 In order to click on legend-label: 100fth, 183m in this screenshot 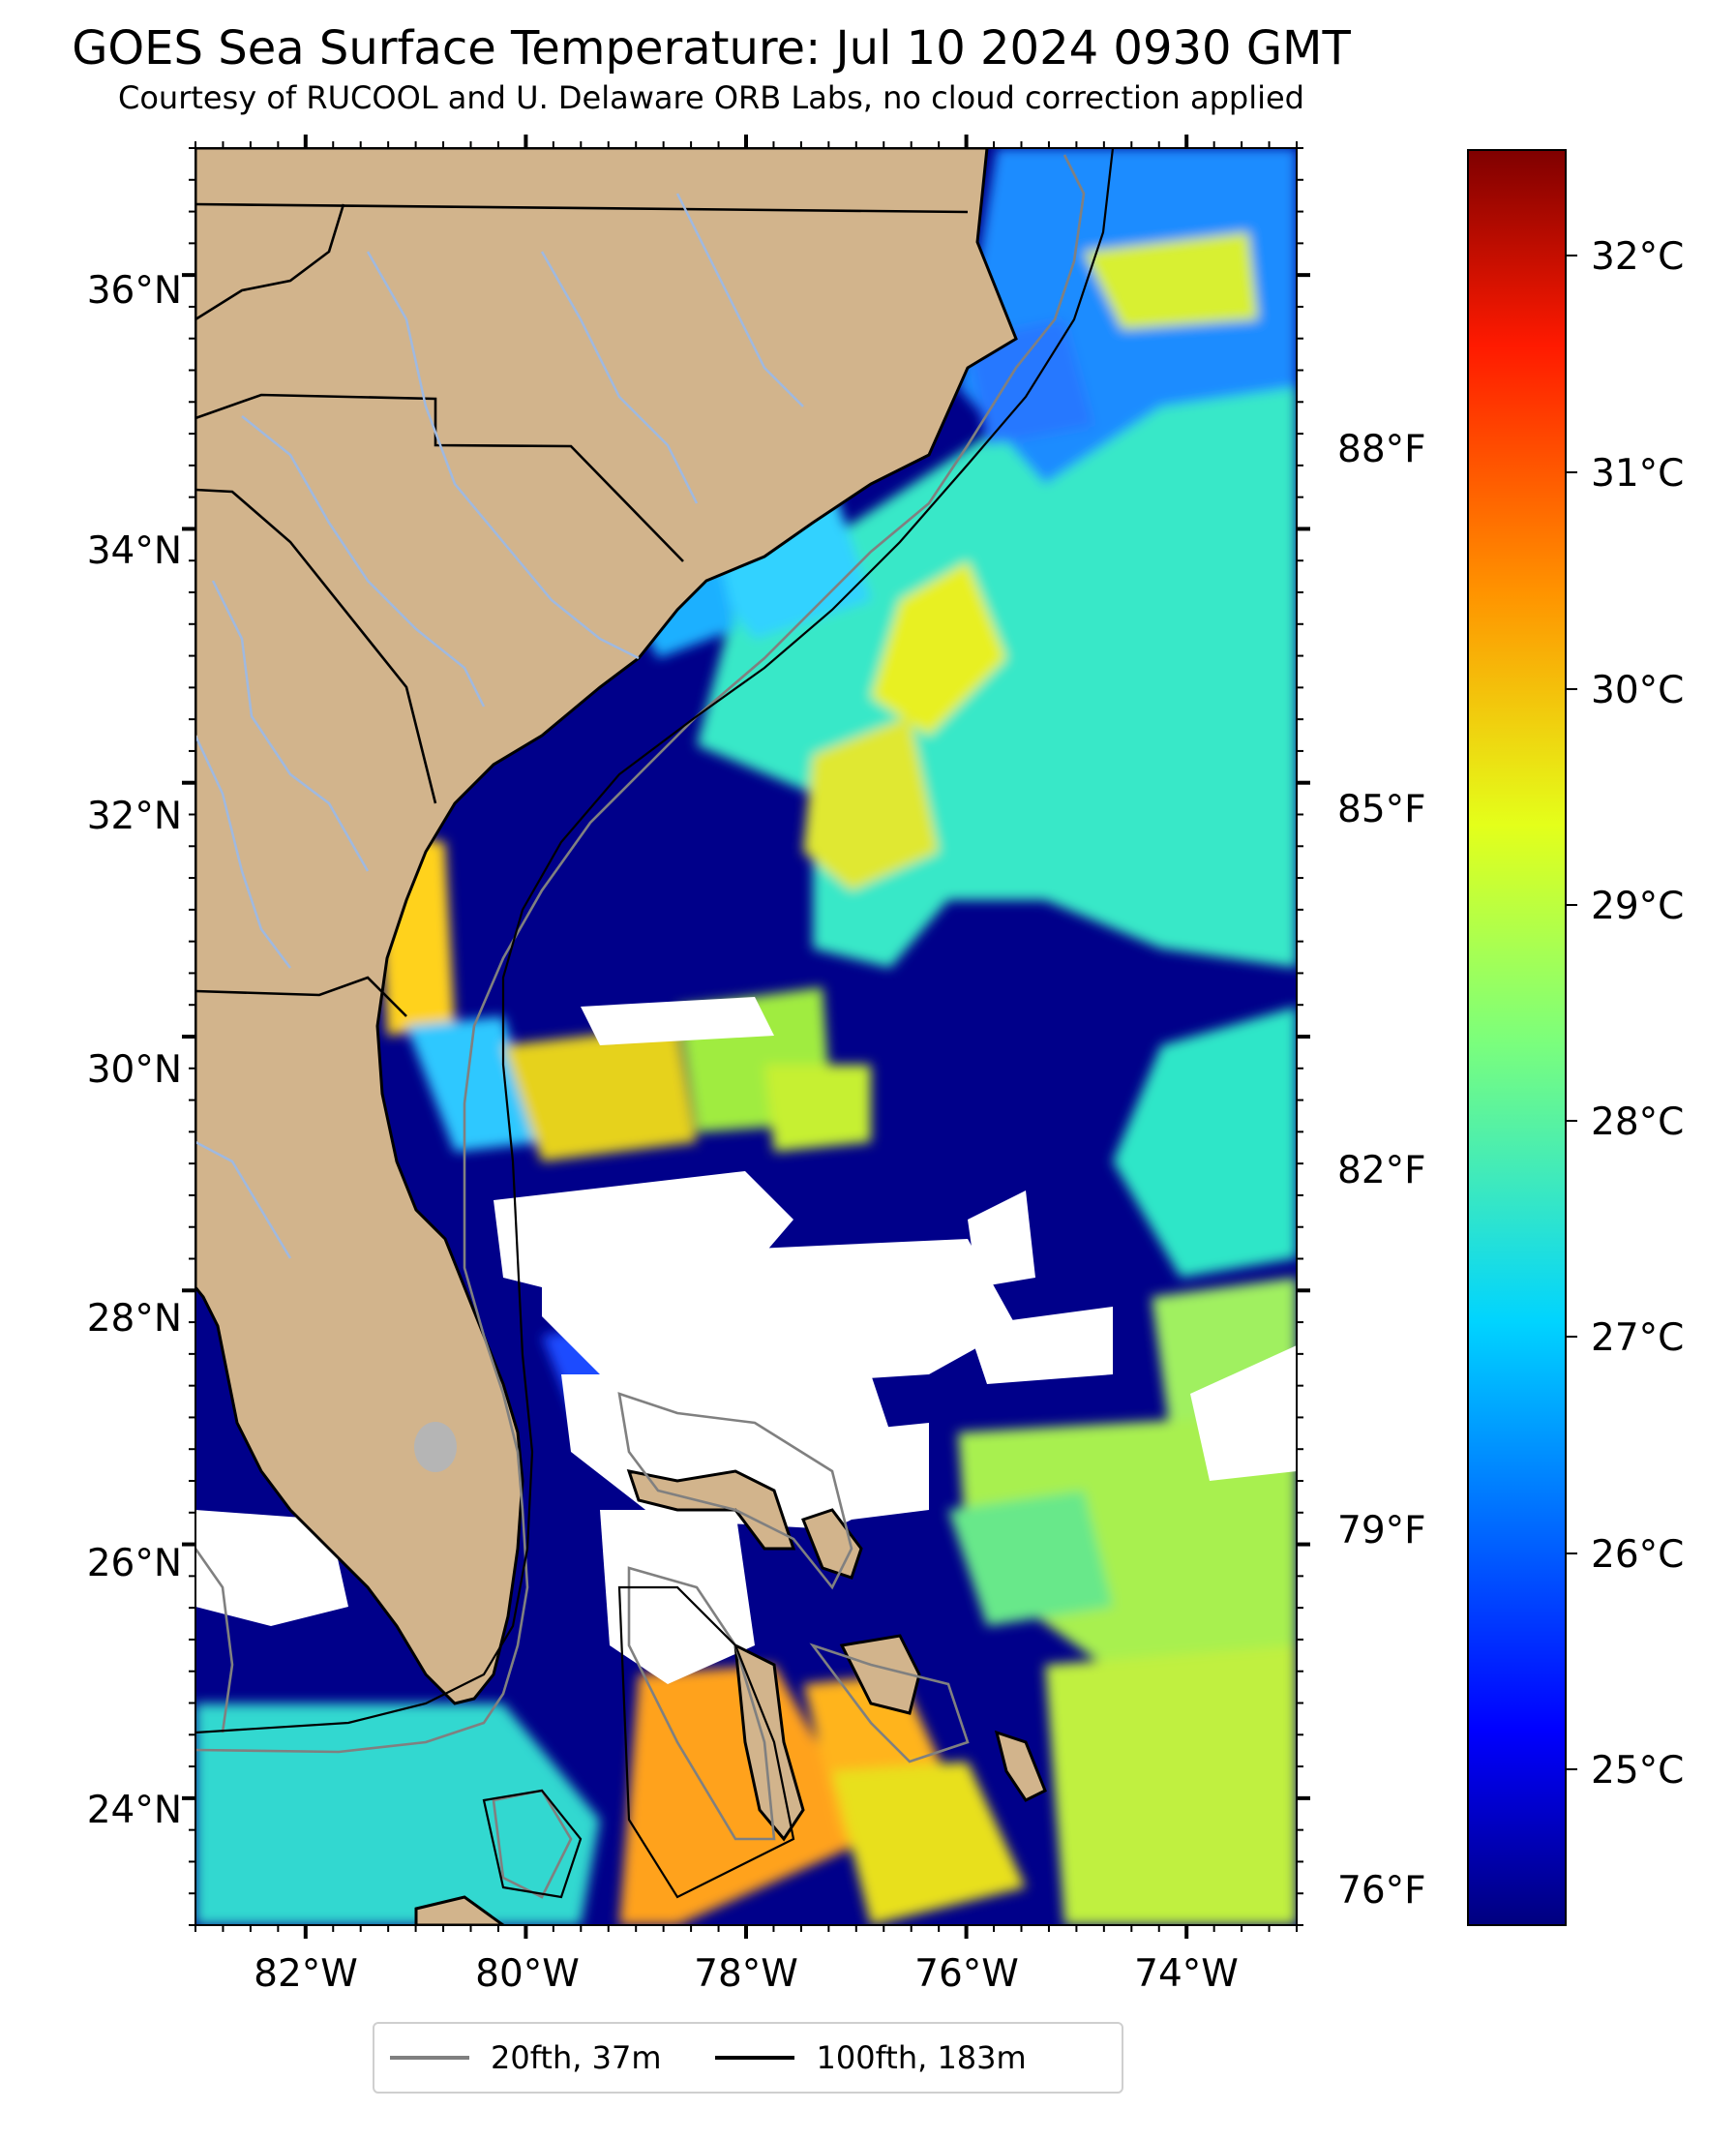, I will do `click(921, 2057)`.